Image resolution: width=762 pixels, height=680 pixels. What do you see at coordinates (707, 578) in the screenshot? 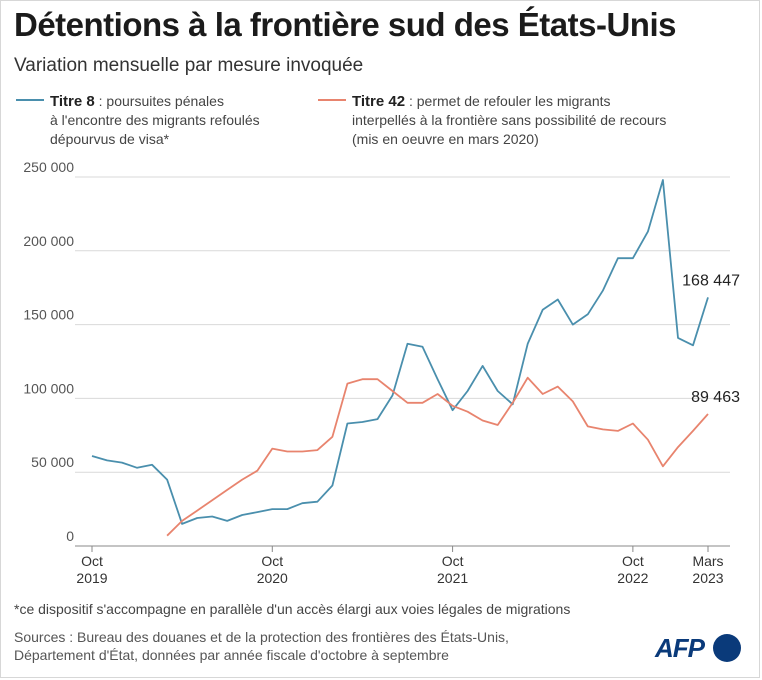
I see `x-tick-label: 2023` at bounding box center [707, 578].